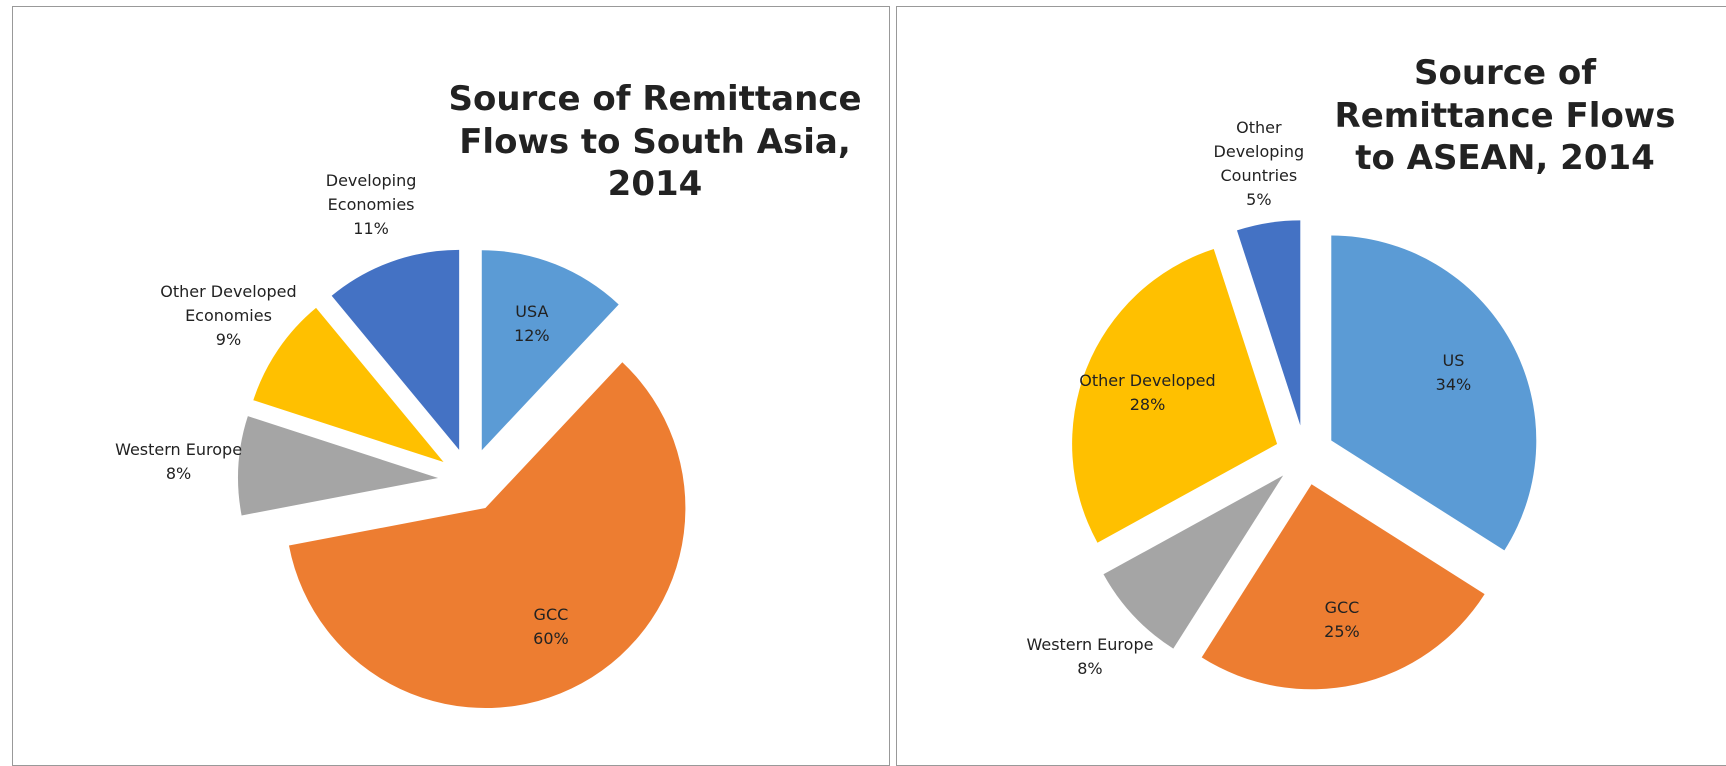 The image size is (1726, 766). I want to click on data-label: GCC 60%, so click(551, 627).